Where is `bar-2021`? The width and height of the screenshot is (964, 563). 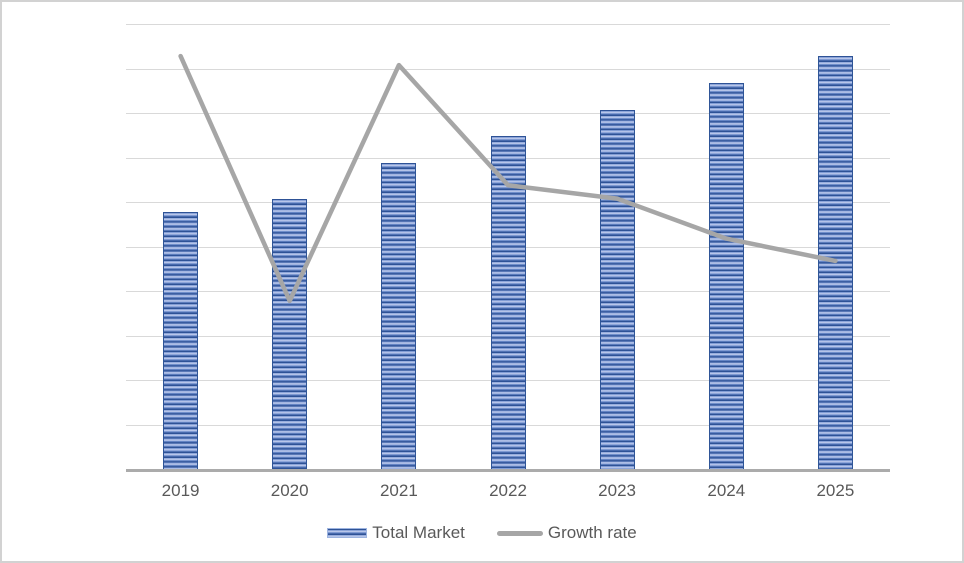 bar-2021 is located at coordinates (399, 316).